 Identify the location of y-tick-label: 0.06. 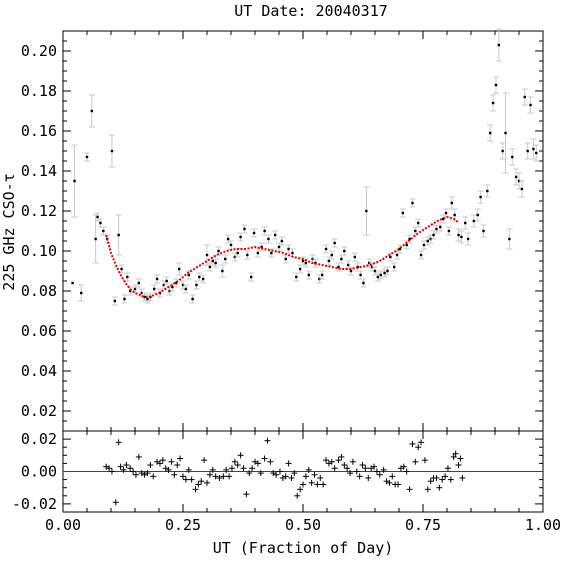
(39, 331).